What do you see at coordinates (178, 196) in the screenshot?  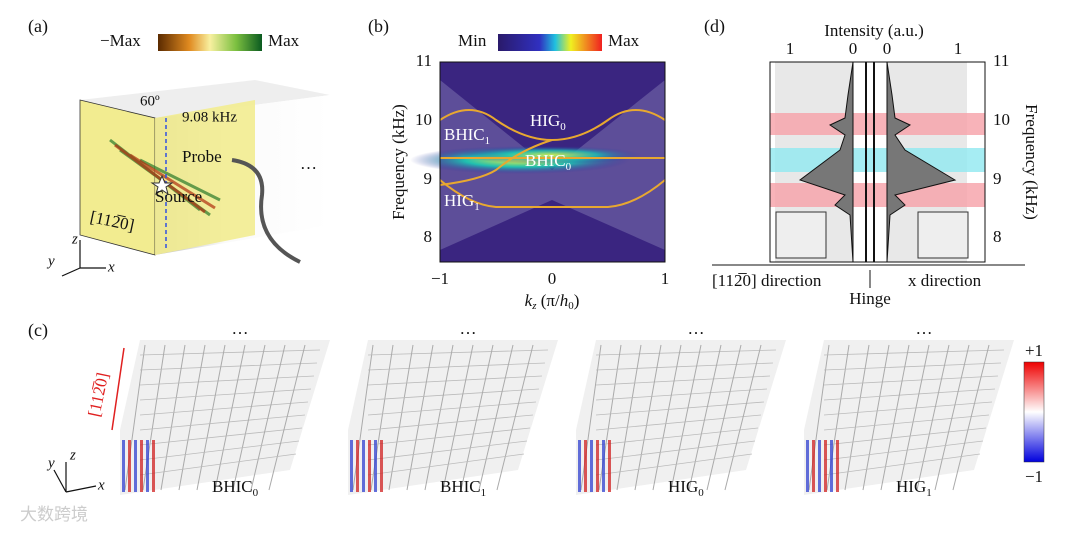 I see `source-label: Source` at bounding box center [178, 196].